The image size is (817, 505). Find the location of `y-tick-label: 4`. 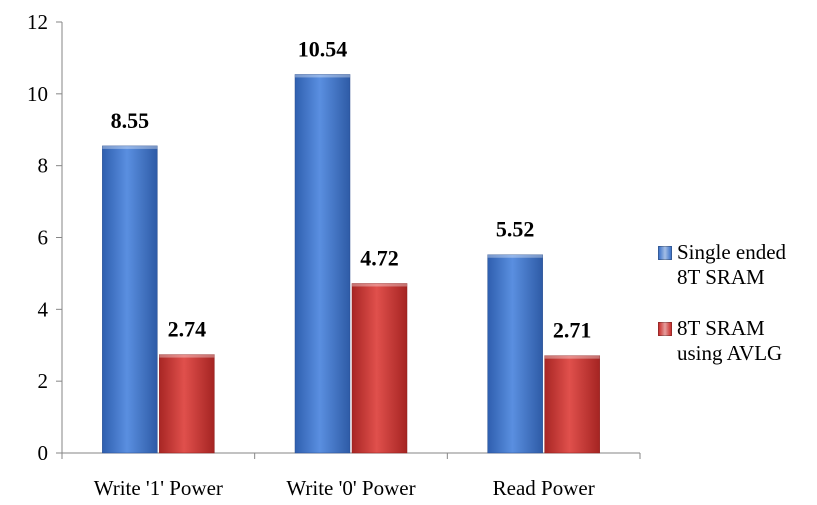

y-tick-label: 4 is located at coordinates (43, 309).